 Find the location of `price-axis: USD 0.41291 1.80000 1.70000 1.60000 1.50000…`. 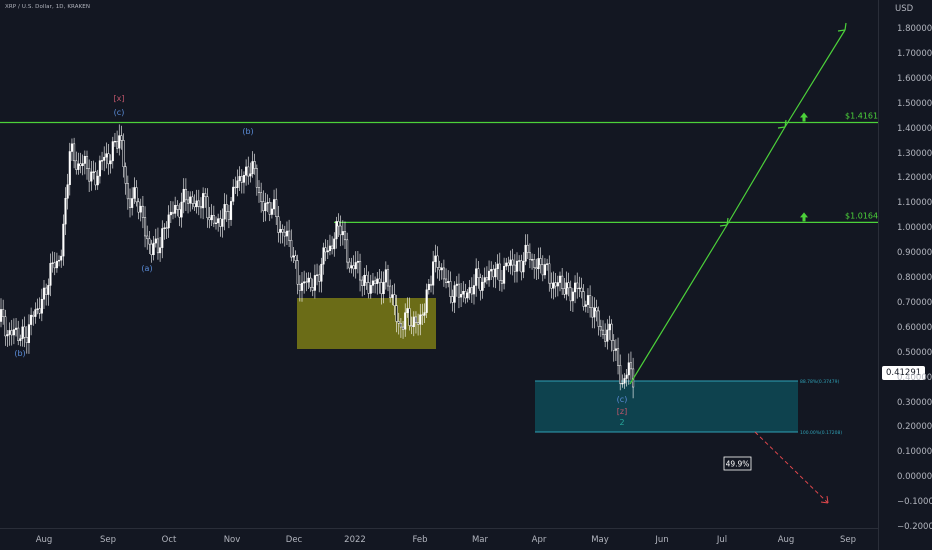

price-axis: USD 0.41291 1.80000 1.70000 1.60000 1.50000… is located at coordinates (905, 275).